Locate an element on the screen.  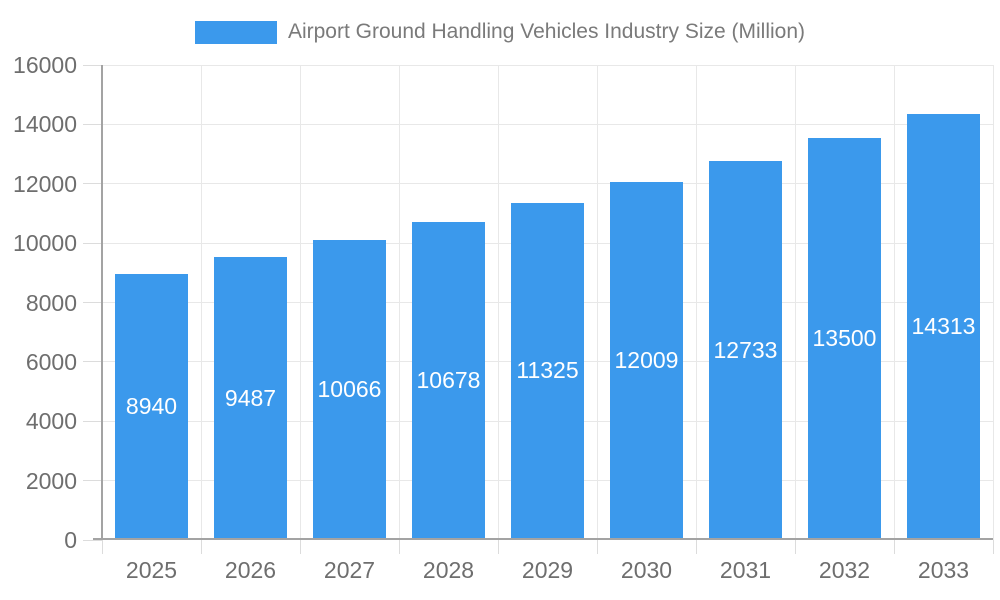
y-axis-tick-label: 2000 is located at coordinates (51, 480).